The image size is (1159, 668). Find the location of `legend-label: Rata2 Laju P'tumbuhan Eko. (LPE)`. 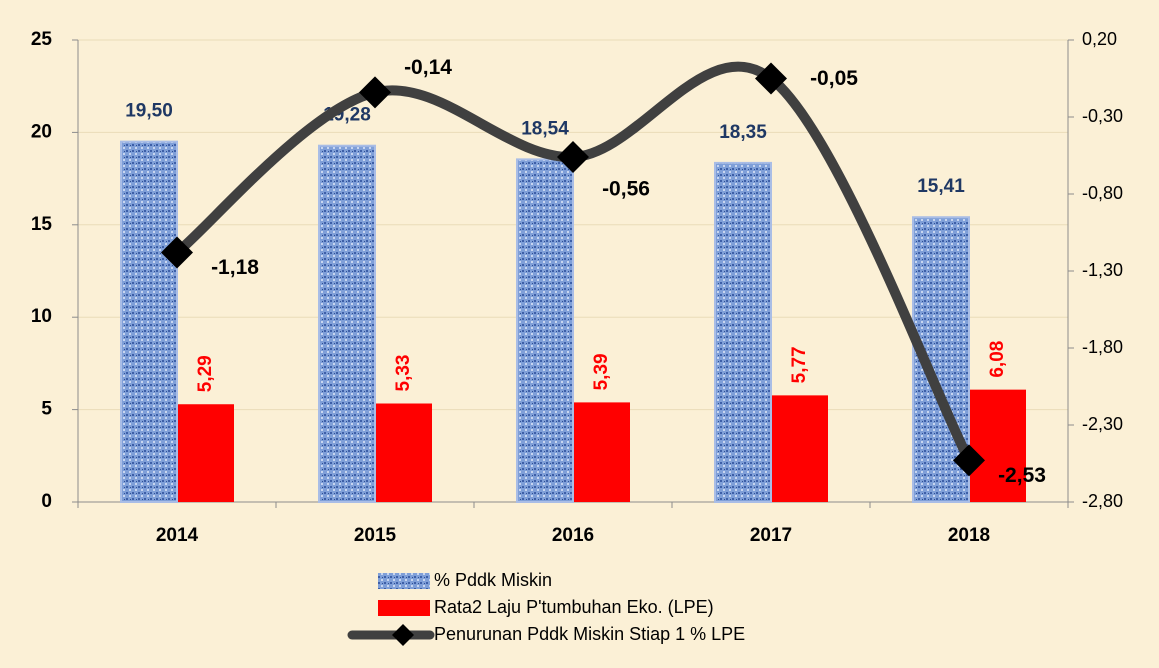

legend-label: Rata2 Laju P'tumbuhan Eko. (LPE) is located at coordinates (574, 607).